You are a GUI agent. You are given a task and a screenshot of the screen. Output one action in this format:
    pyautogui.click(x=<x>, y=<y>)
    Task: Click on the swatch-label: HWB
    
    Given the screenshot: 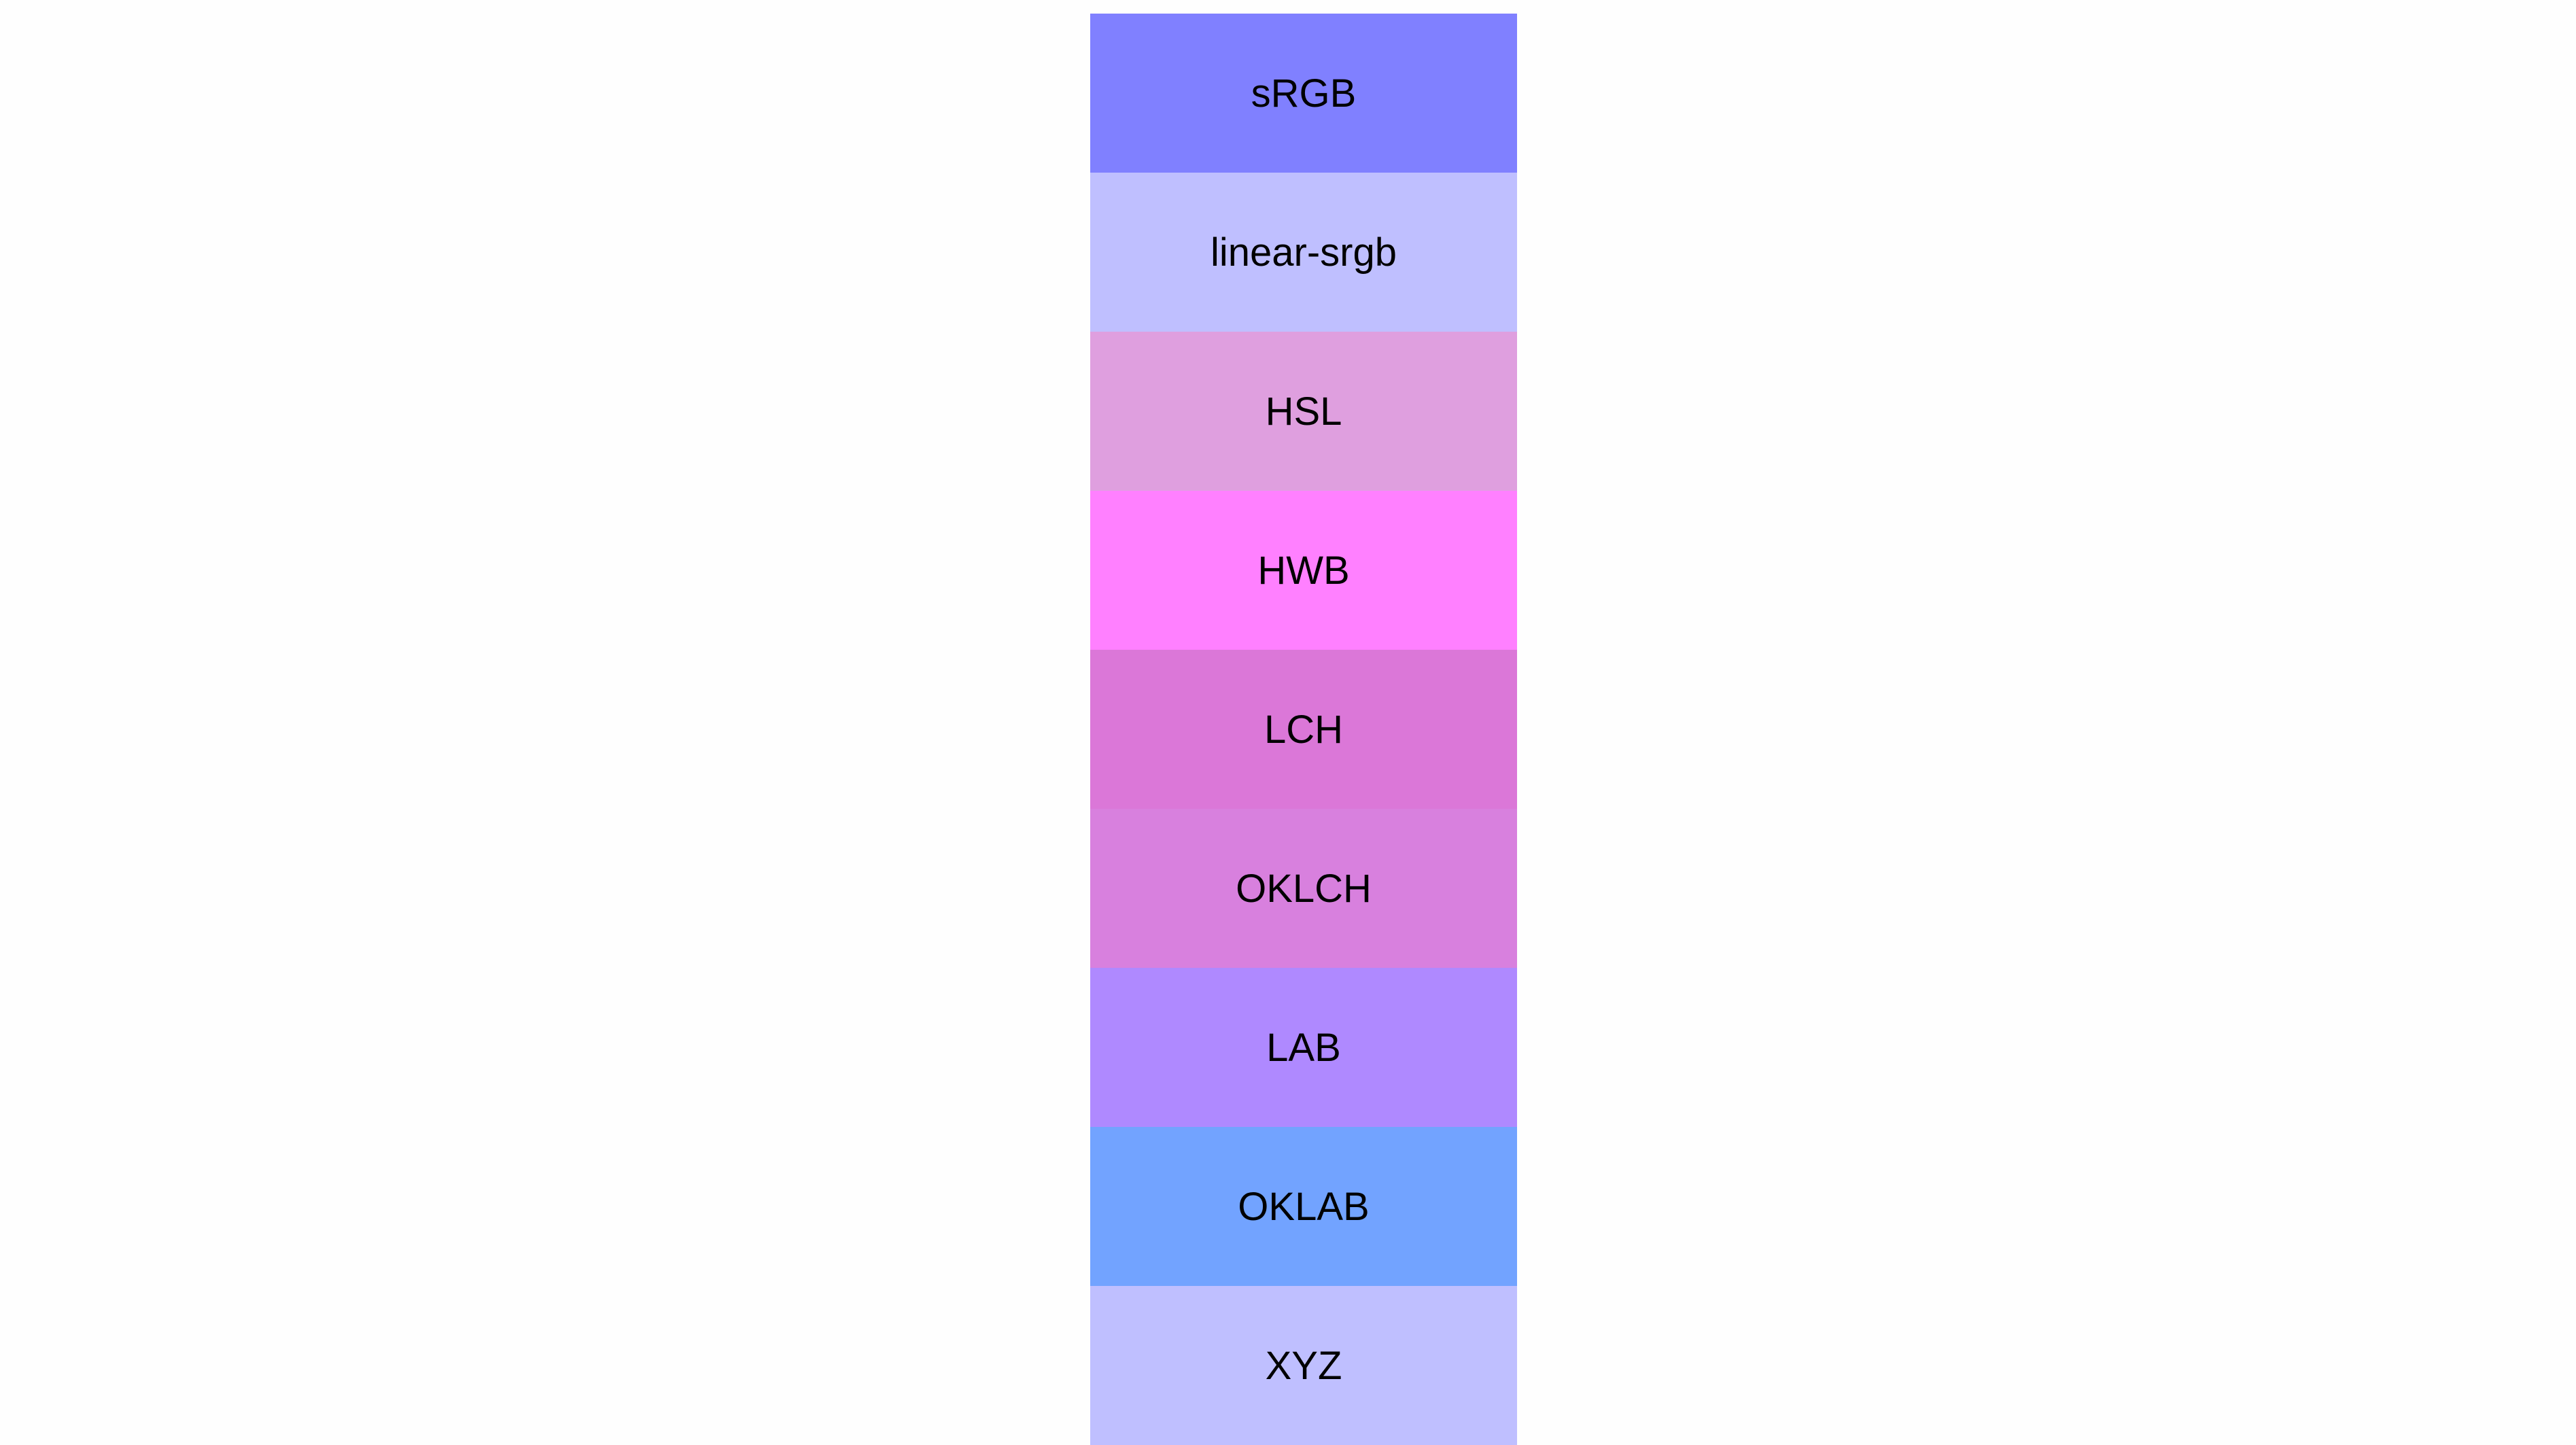 What is the action you would take?
    pyautogui.click(x=1303, y=570)
    